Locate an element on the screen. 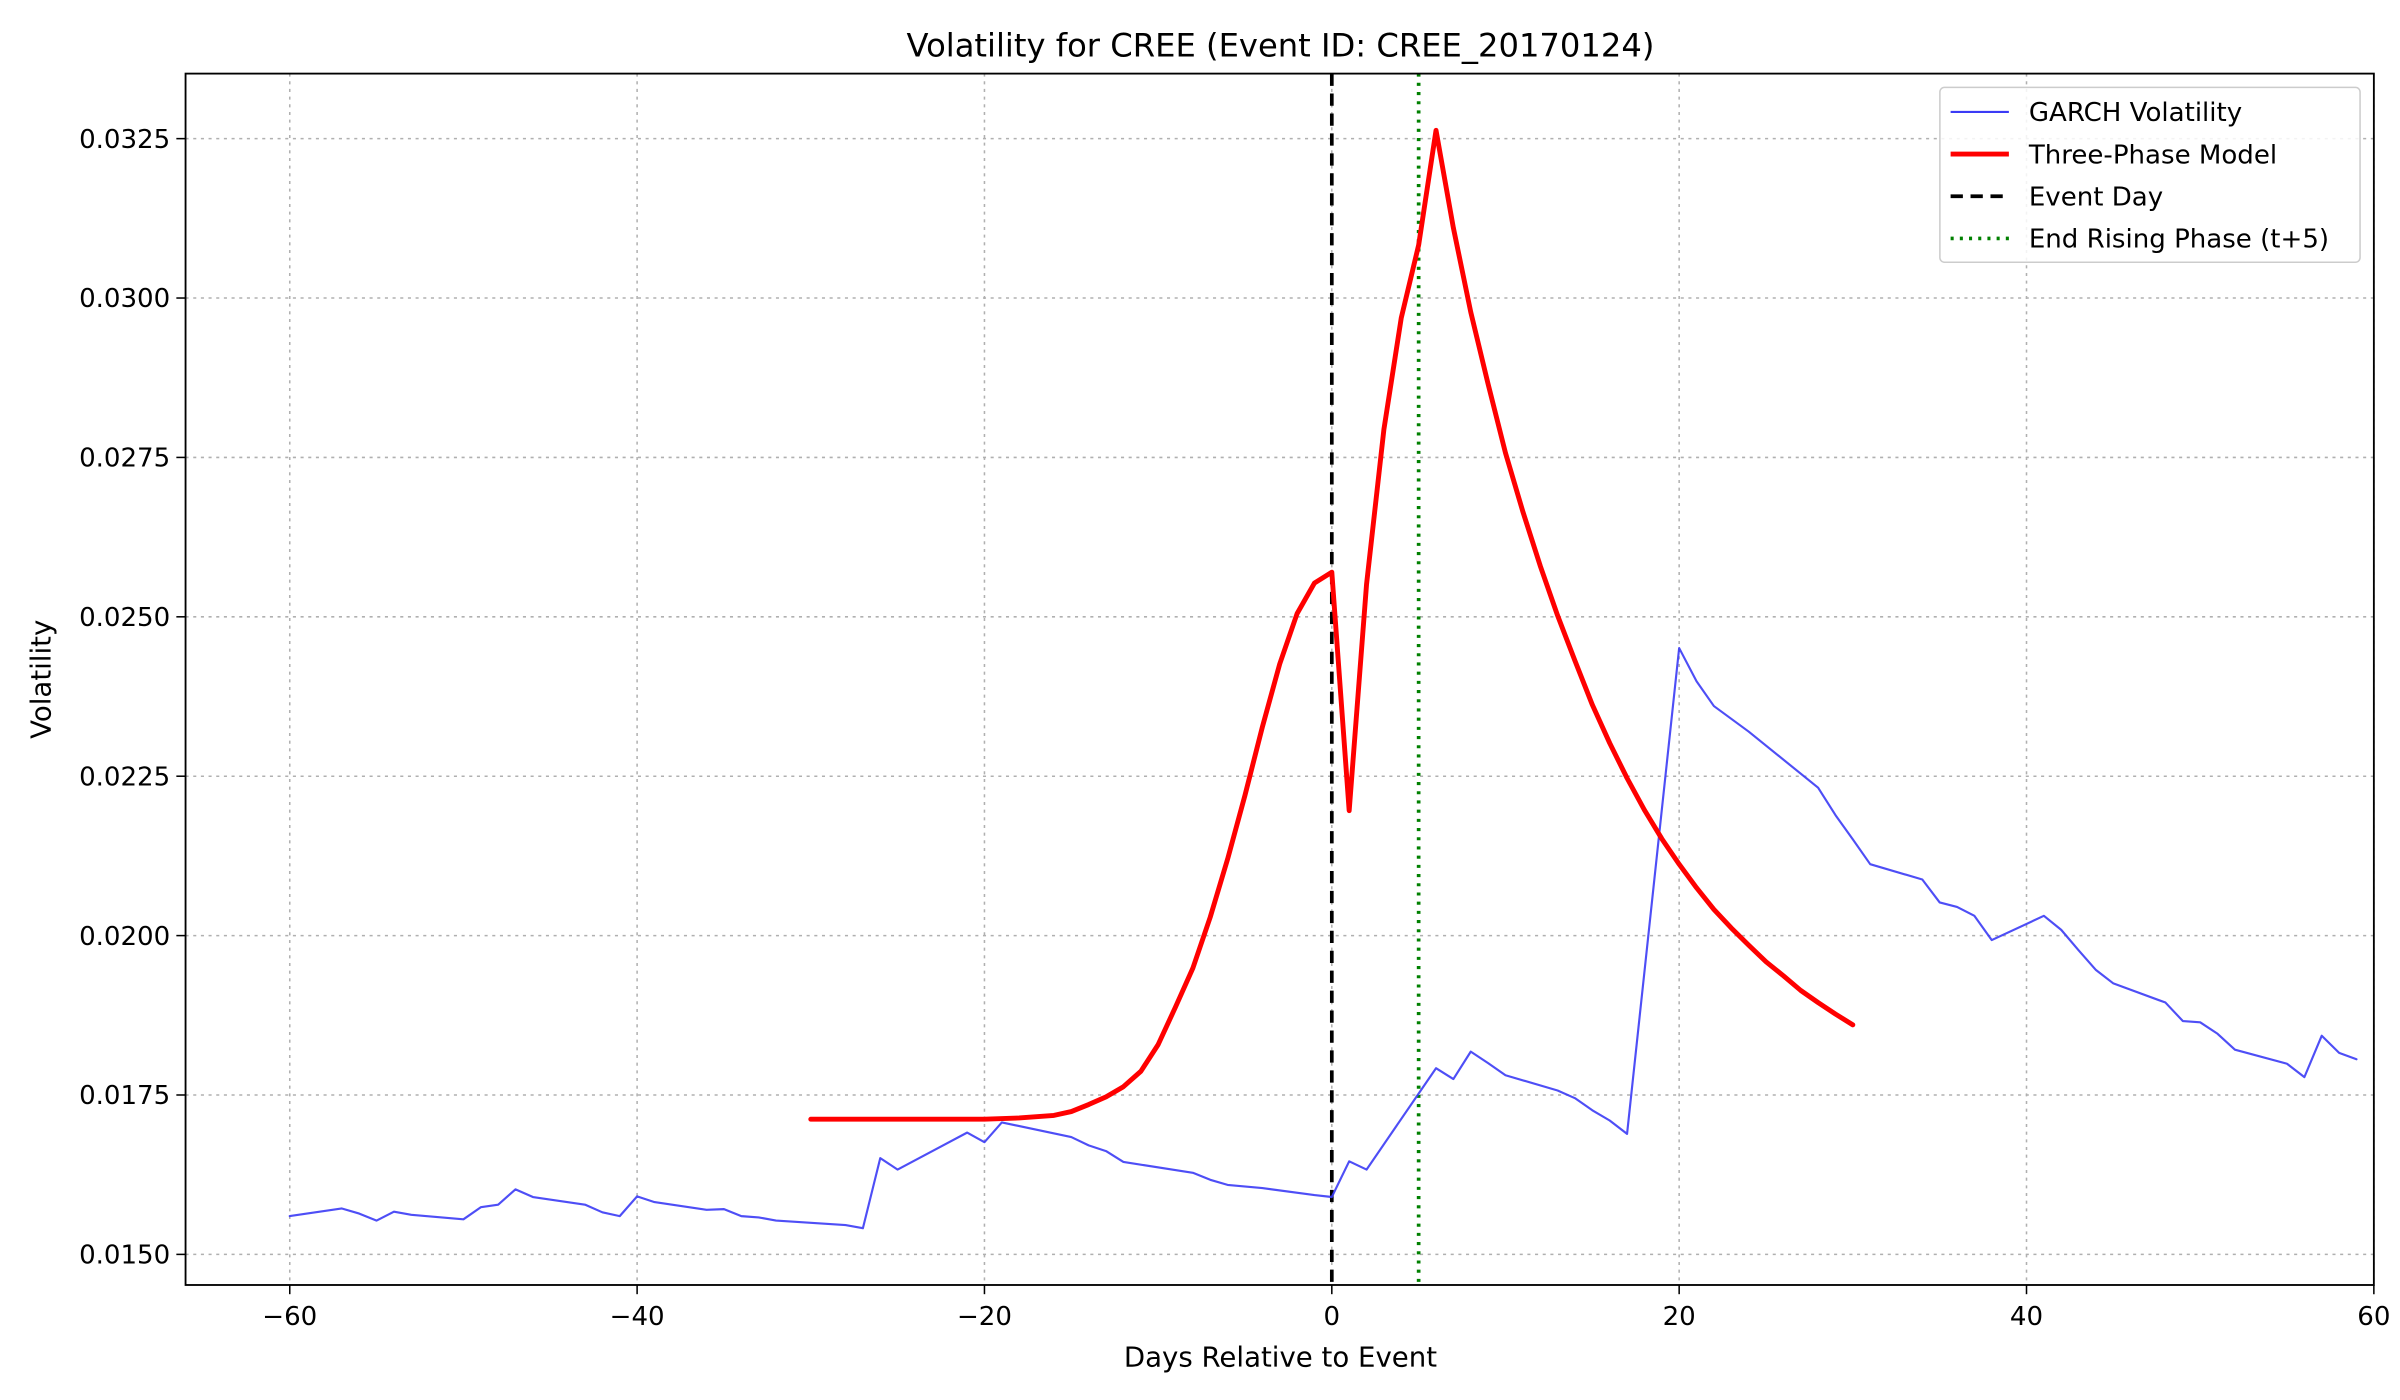 This screenshot has width=2400, height=1400. legend-label: Three-Phase Model is located at coordinates (2152, 155).